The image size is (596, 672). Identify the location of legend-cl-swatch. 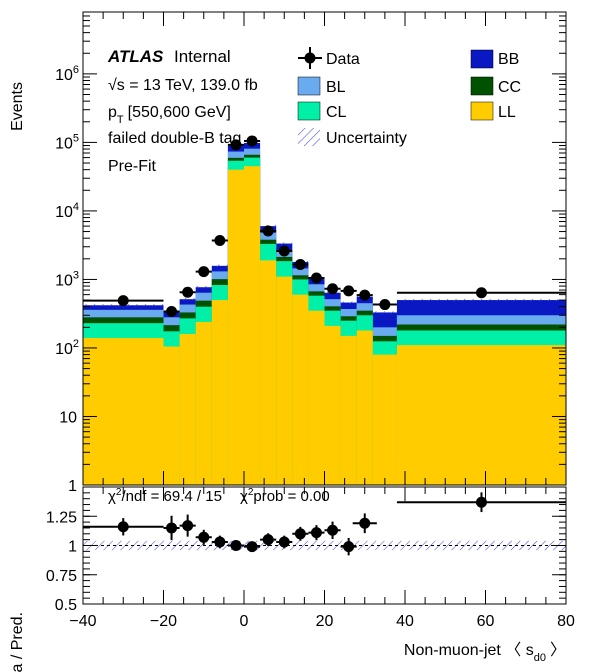
(309, 111).